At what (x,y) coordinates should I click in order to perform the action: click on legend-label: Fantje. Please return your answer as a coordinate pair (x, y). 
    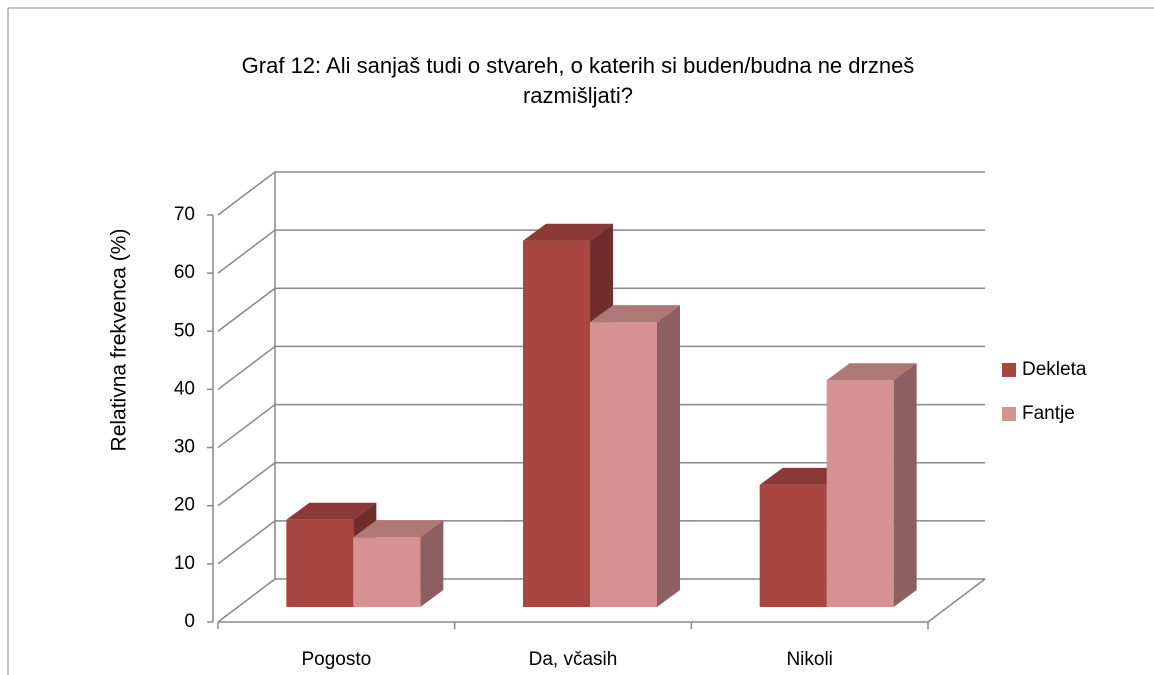
    Looking at the image, I should click on (1048, 413).